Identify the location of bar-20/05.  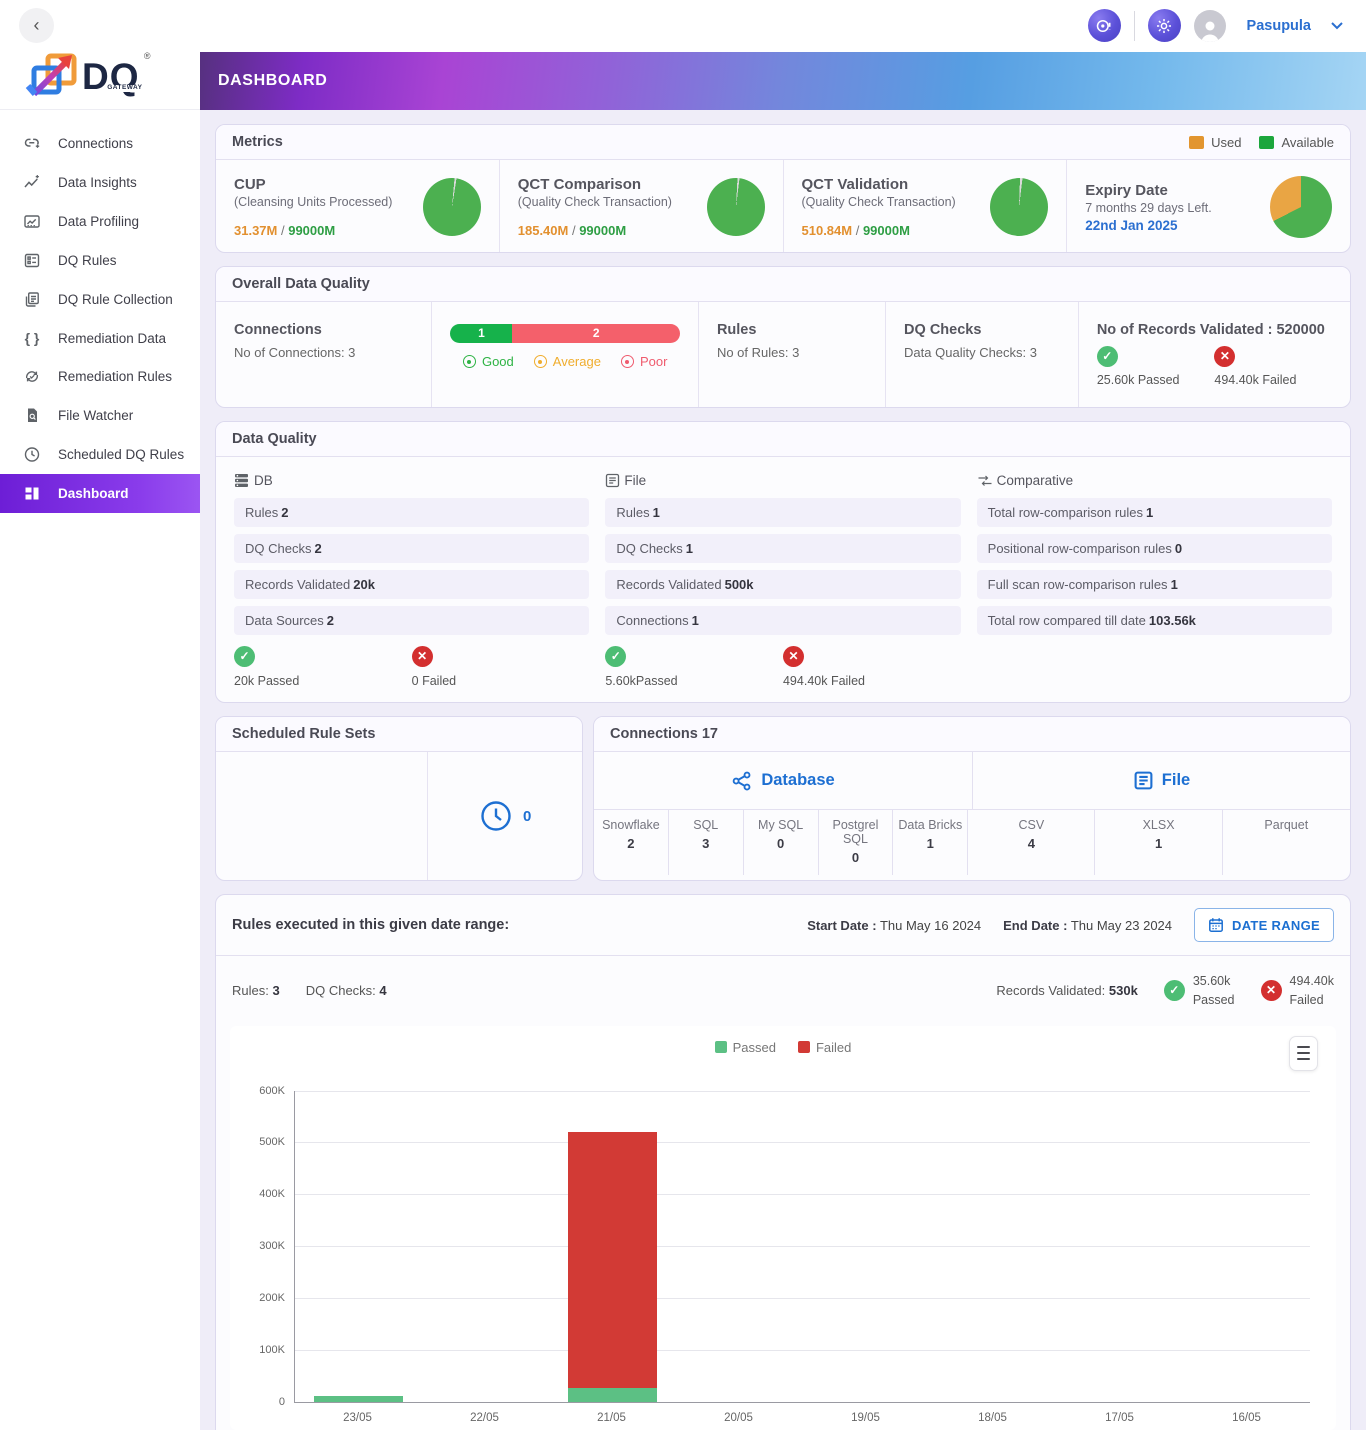
(739, 1246).